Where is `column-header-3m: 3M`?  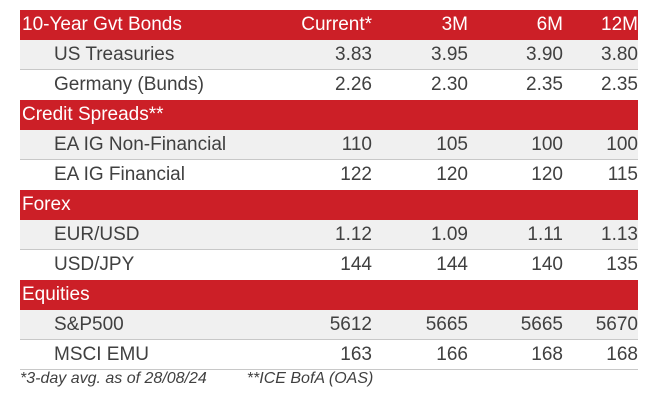
column-header-3m: 3M is located at coordinates (454, 24).